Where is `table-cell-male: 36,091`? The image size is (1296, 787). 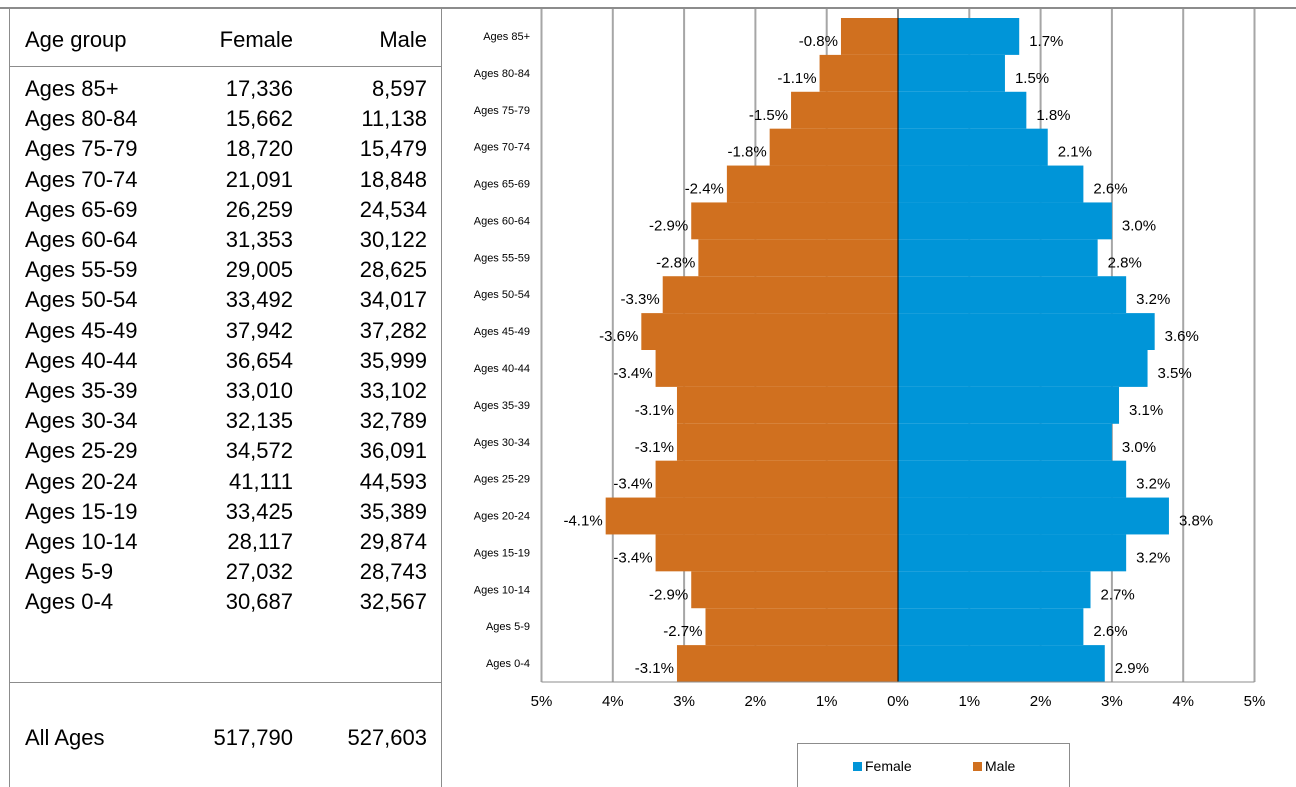
table-cell-male: 36,091 is located at coordinates (393, 450).